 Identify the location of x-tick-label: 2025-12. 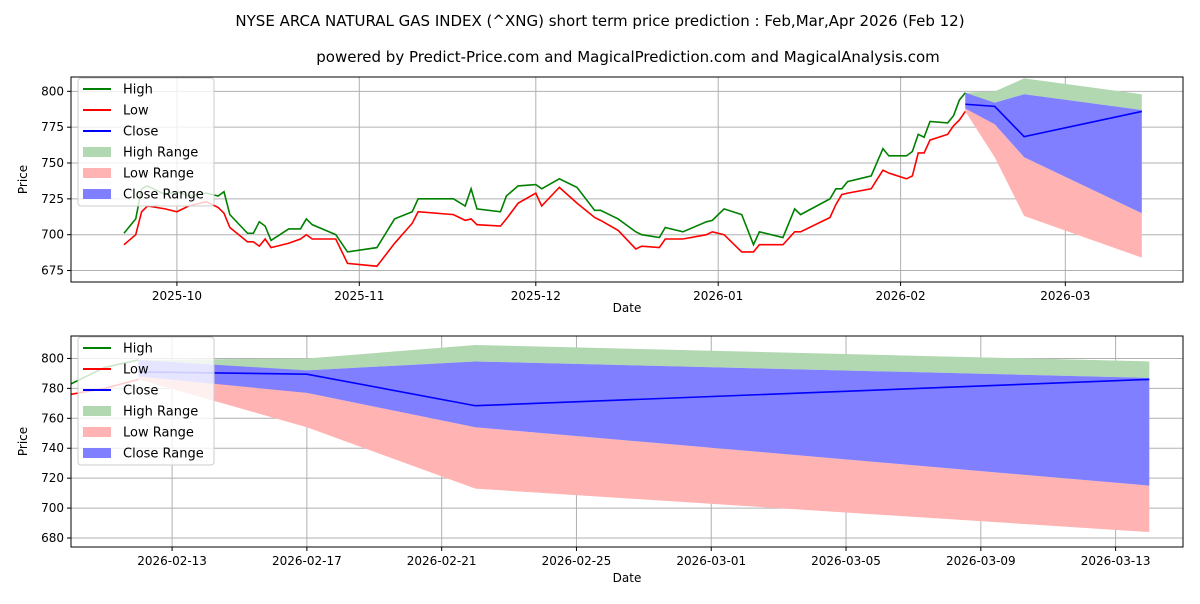
(536, 296).